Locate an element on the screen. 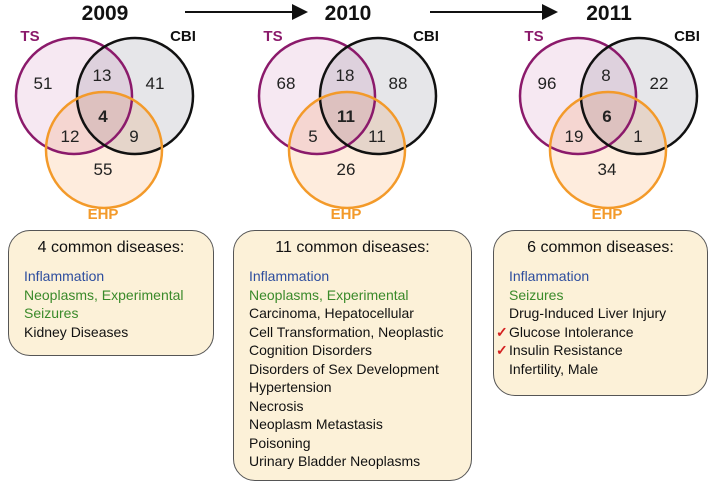  year-title: 2010 is located at coordinates (348, 13).